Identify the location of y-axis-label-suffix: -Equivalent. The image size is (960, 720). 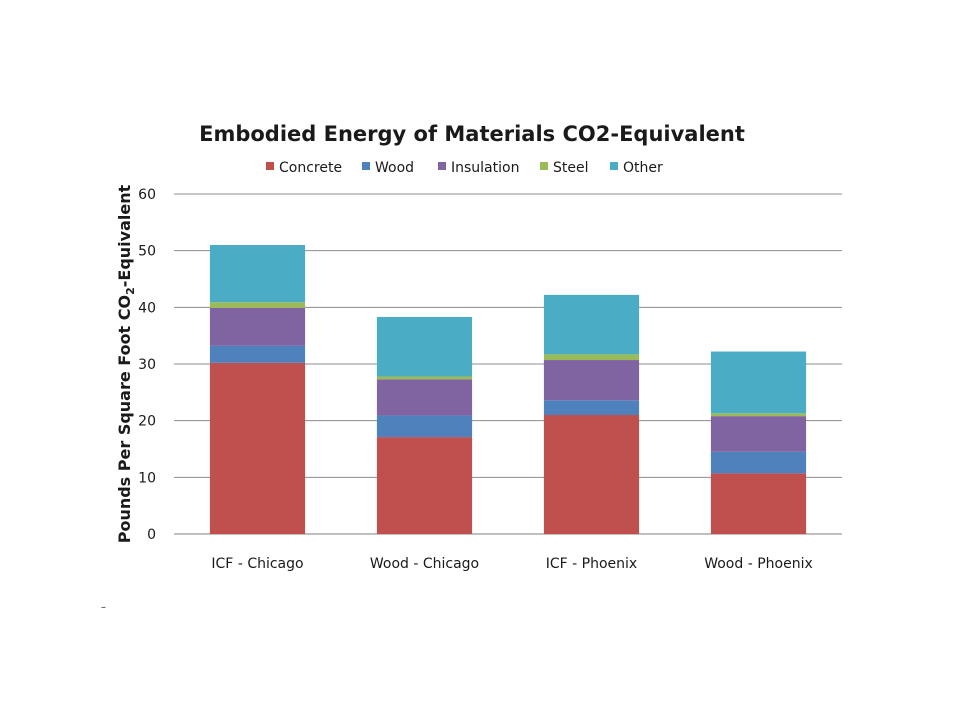
(124, 235).